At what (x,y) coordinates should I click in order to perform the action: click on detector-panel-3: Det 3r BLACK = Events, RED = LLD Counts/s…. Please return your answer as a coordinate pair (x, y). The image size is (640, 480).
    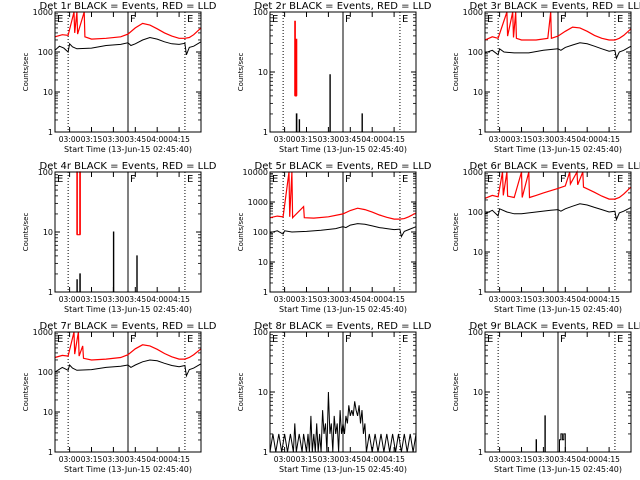
    Looking at the image, I should click on (546, 77).